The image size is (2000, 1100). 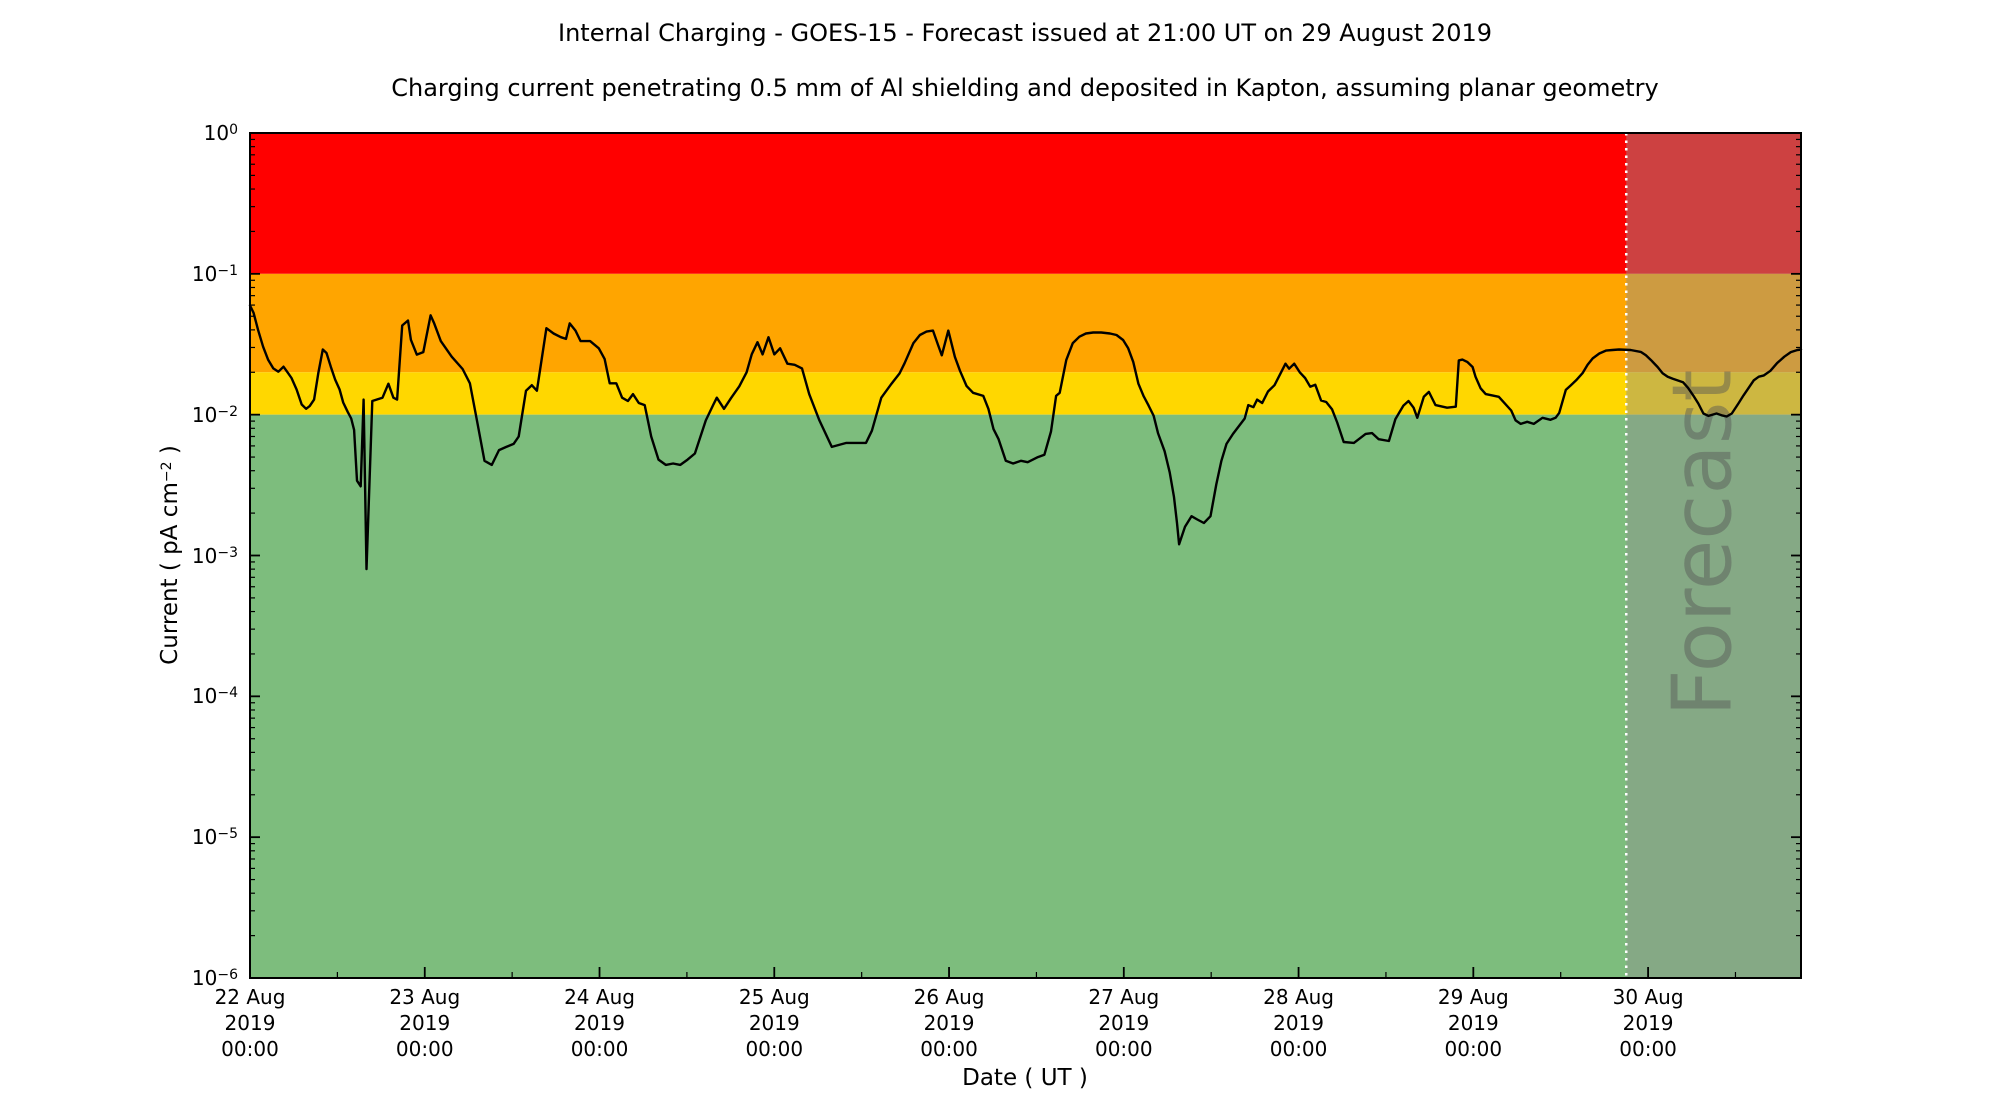 What do you see at coordinates (1025, 203) in the screenshot?
I see `band-red` at bounding box center [1025, 203].